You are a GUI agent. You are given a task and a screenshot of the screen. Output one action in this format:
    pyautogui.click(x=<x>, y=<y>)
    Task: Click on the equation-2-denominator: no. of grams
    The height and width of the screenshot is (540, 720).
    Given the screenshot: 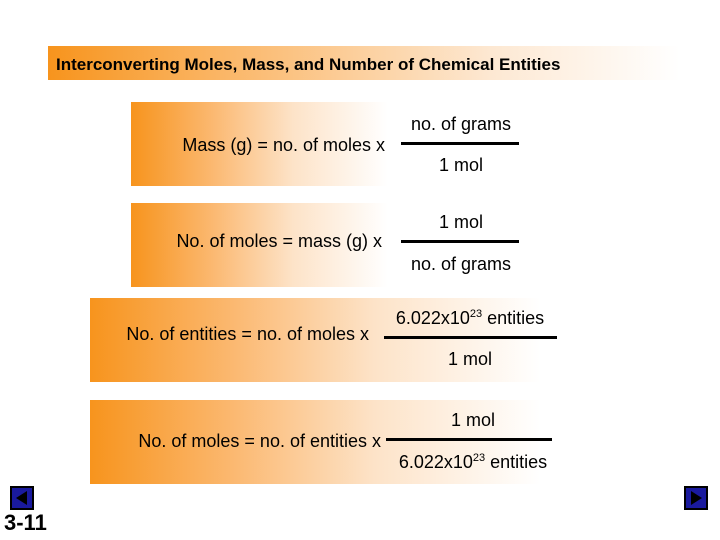 What is the action you would take?
    pyautogui.click(x=461, y=264)
    